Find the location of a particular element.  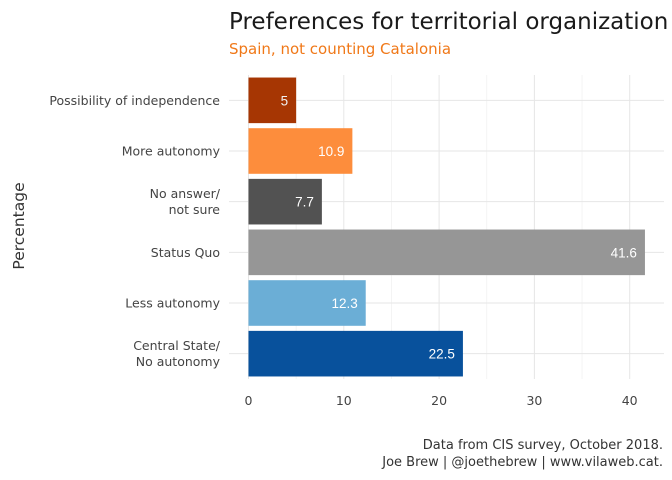

y-tick-label: More autonomy is located at coordinates (171, 151).